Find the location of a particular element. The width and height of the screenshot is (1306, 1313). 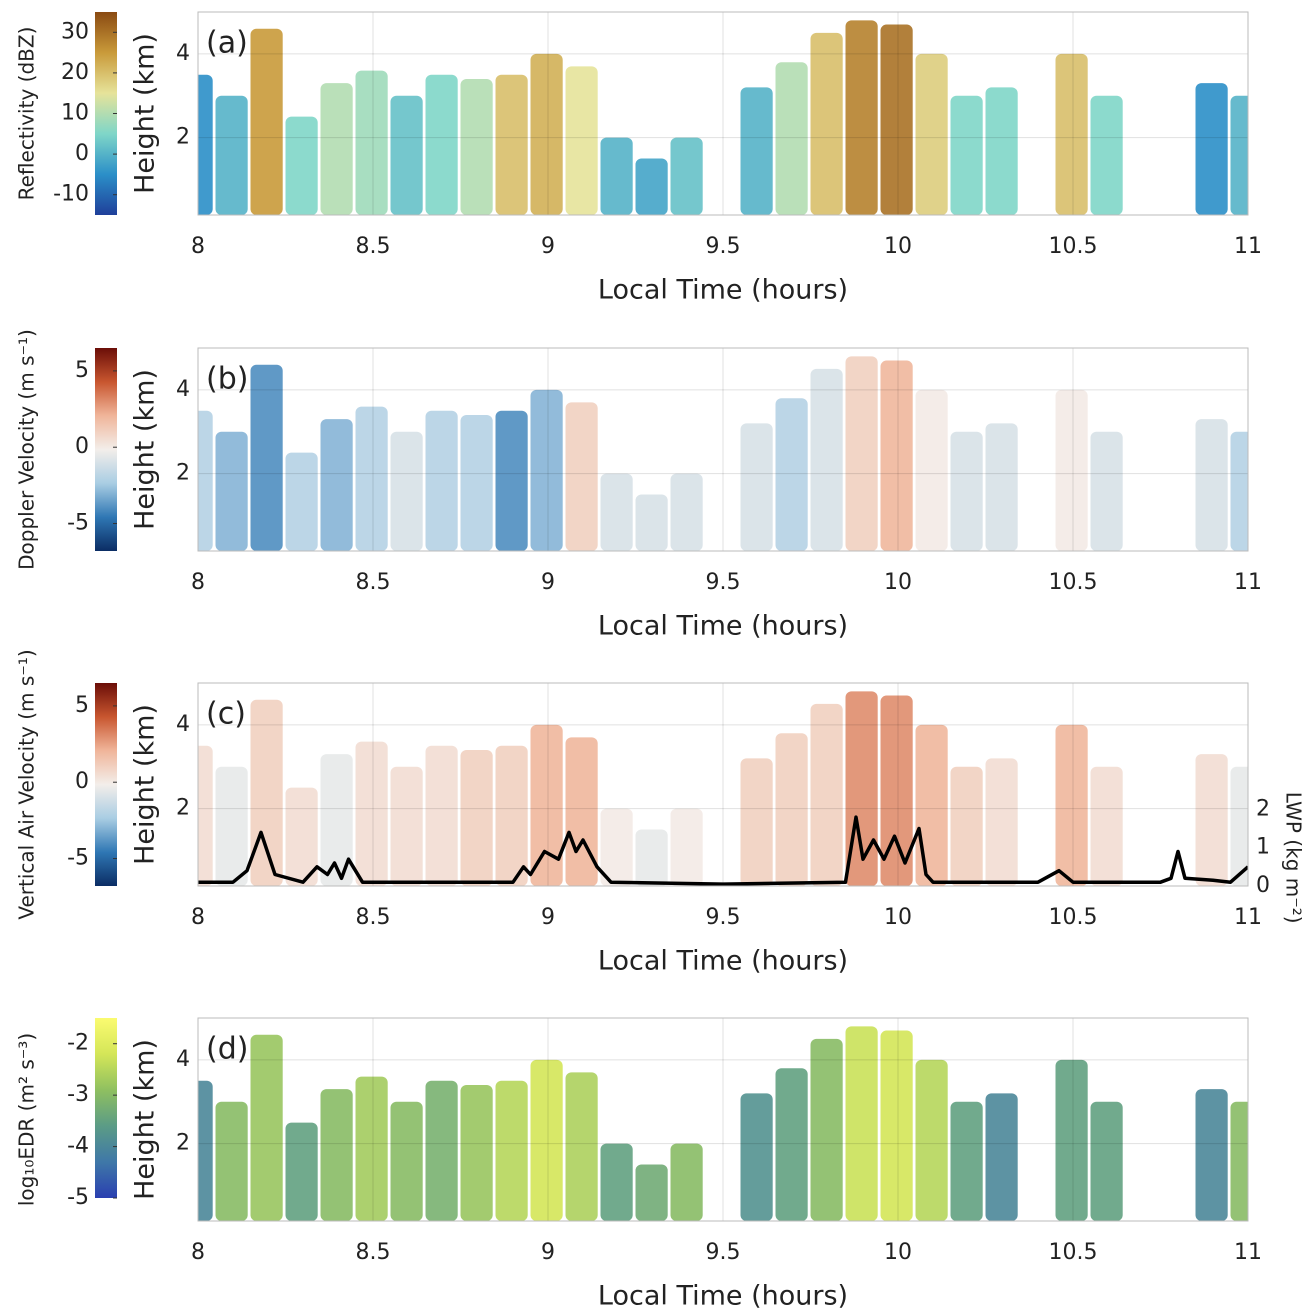

colorbar-label: Doppler Velocity (m s⁻¹) is located at coordinates (27, 449).